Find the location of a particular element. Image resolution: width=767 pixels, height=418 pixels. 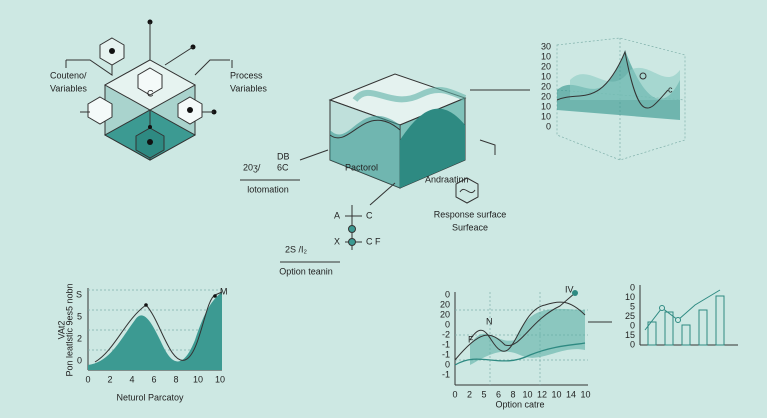

node-label: C F is located at coordinates (373, 241).